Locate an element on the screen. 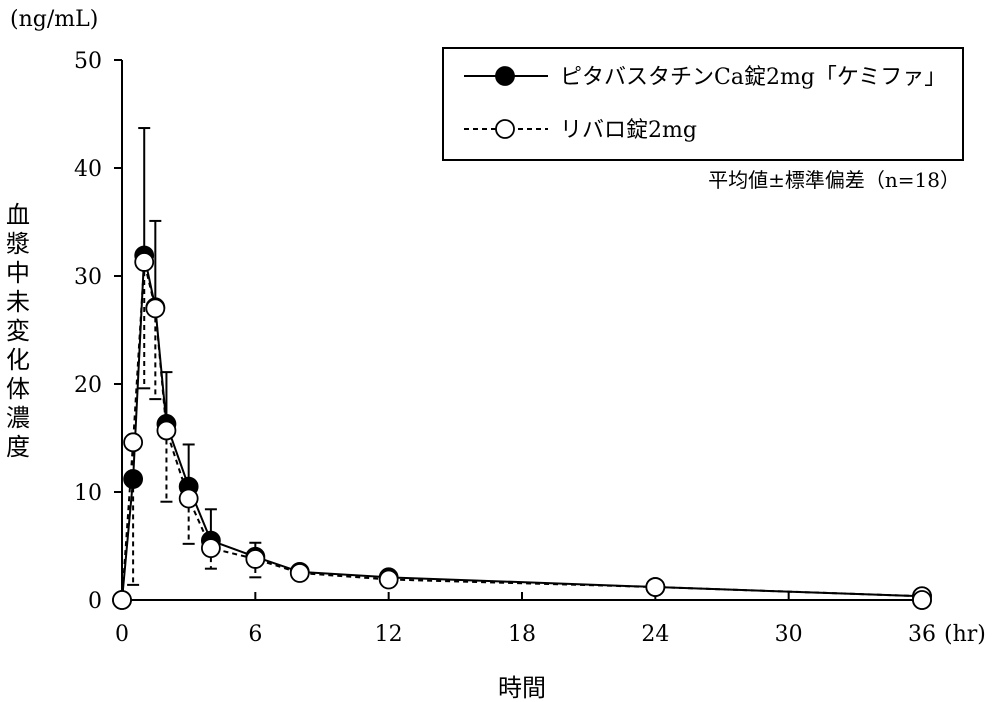 The width and height of the screenshot is (1001, 702). y-tick-label: 40 is located at coordinates (88, 169).